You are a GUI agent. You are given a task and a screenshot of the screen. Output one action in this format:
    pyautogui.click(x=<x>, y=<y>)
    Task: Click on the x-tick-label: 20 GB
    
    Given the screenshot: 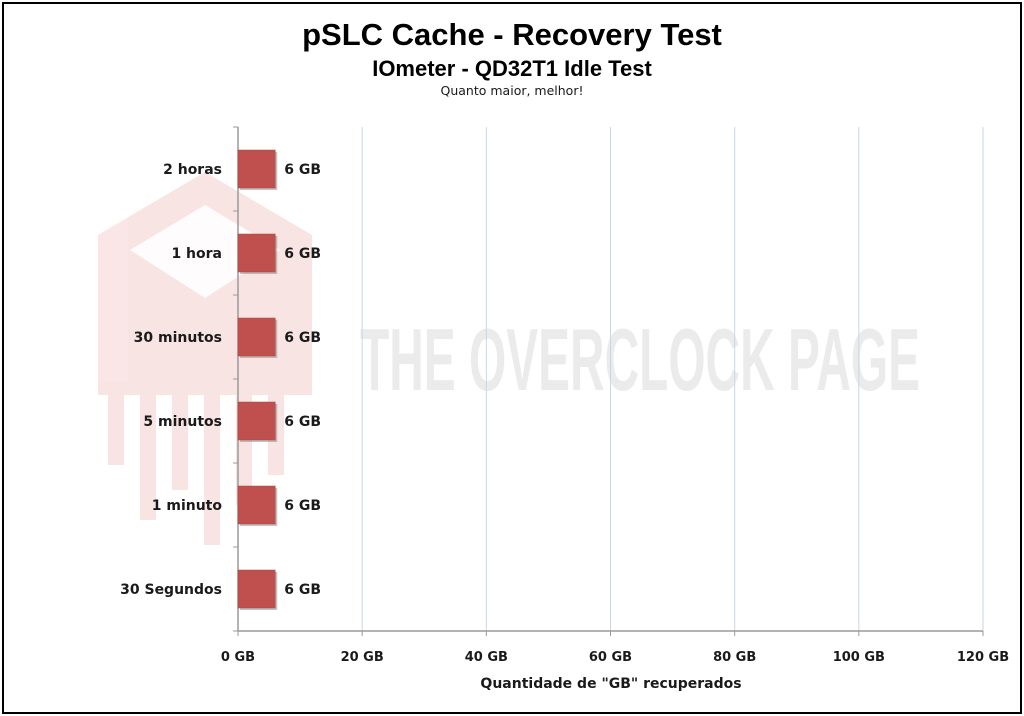 What is the action you would take?
    pyautogui.click(x=362, y=657)
    